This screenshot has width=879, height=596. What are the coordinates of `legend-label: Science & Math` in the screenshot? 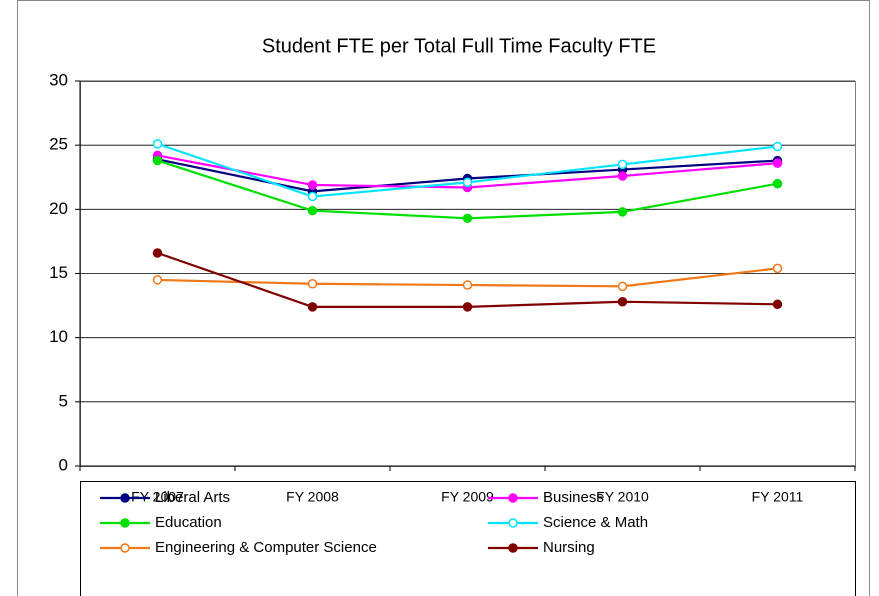 It's located at (595, 522).